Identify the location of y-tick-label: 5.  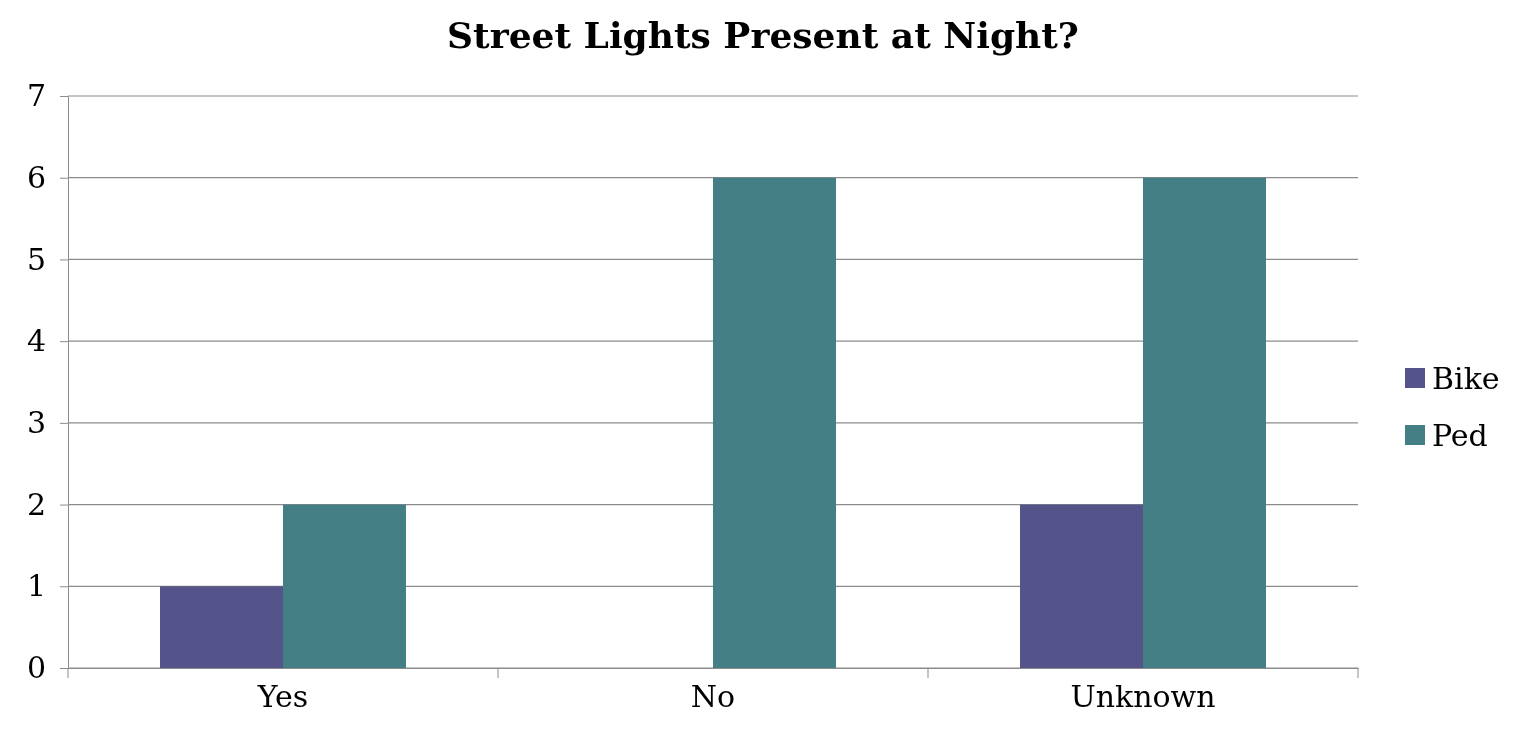
(36, 259).